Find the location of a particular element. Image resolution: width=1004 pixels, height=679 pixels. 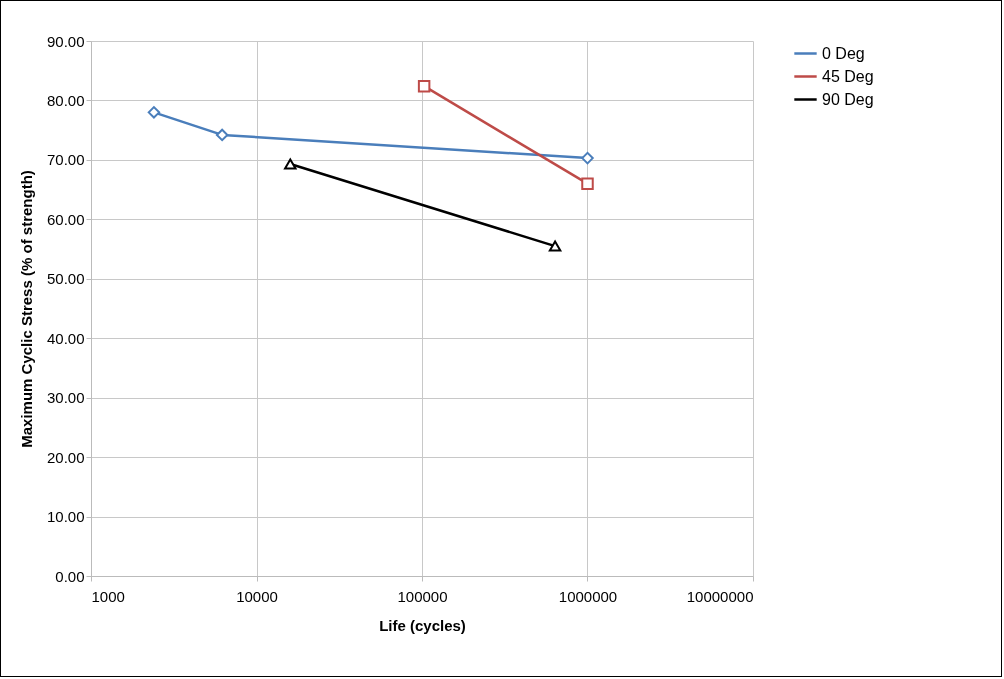

y-tick-label: 10.00 is located at coordinates (65, 517).